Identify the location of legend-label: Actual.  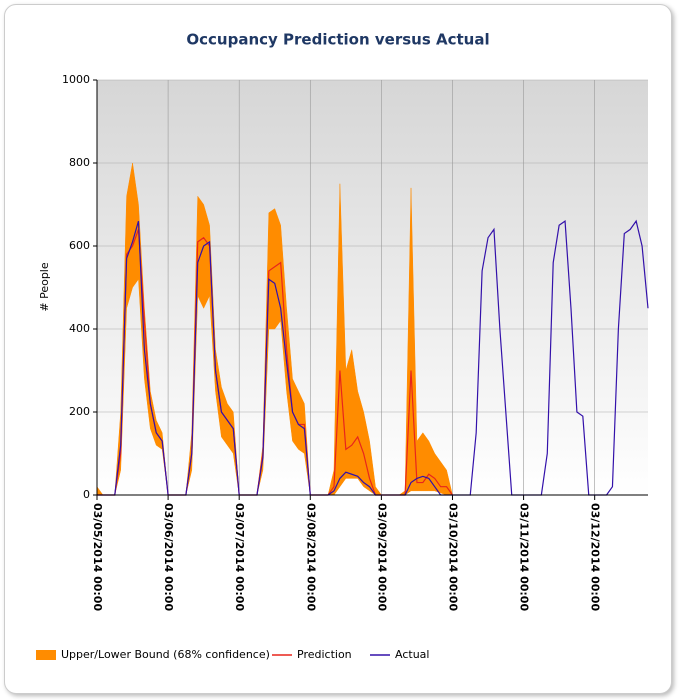
(412, 654).